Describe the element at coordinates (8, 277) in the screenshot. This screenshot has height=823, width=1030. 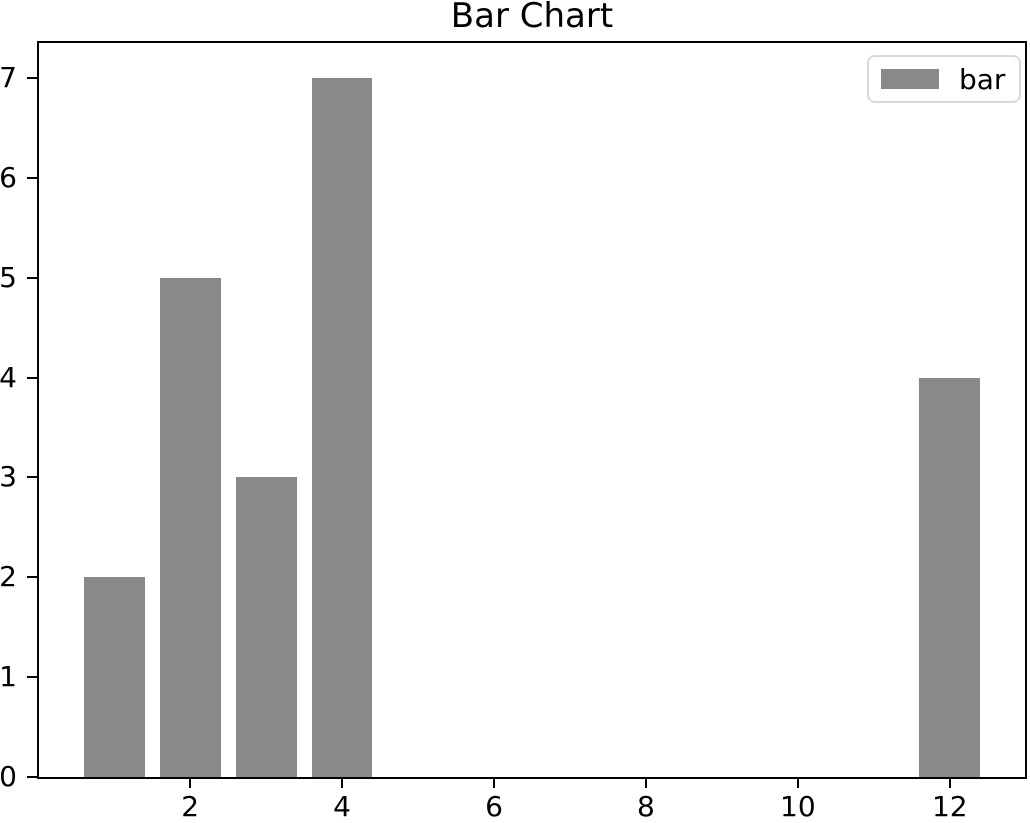
I see `y-tick-label: 5` at that location.